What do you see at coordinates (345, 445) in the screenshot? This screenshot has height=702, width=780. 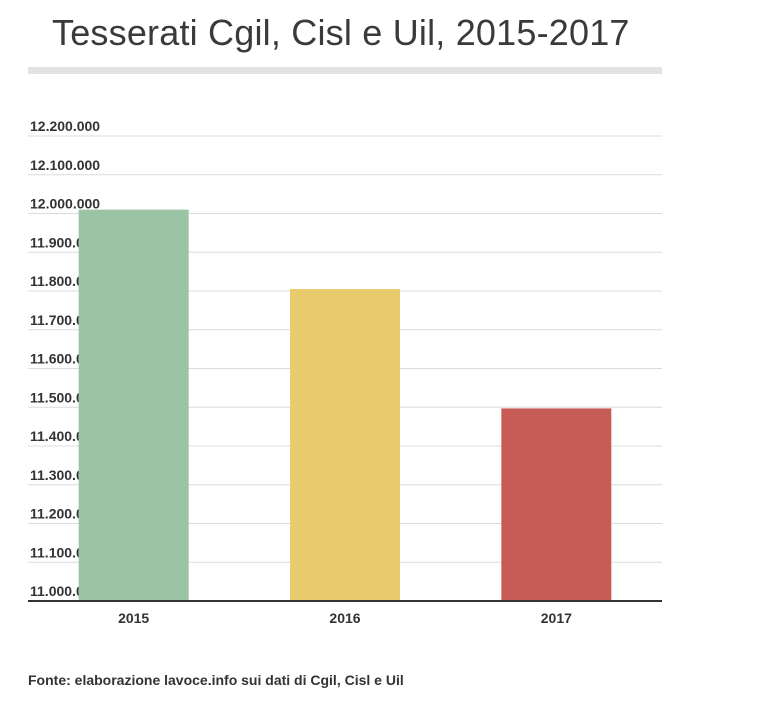 I see `bar-2016` at bounding box center [345, 445].